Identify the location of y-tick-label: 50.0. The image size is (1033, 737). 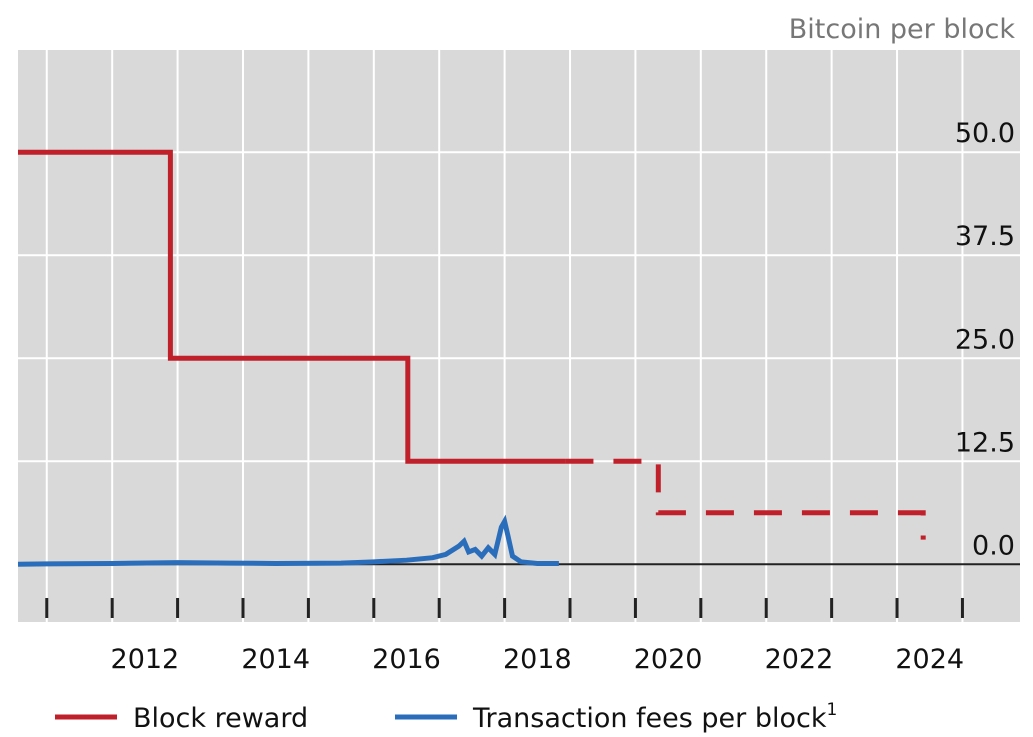
(985, 133).